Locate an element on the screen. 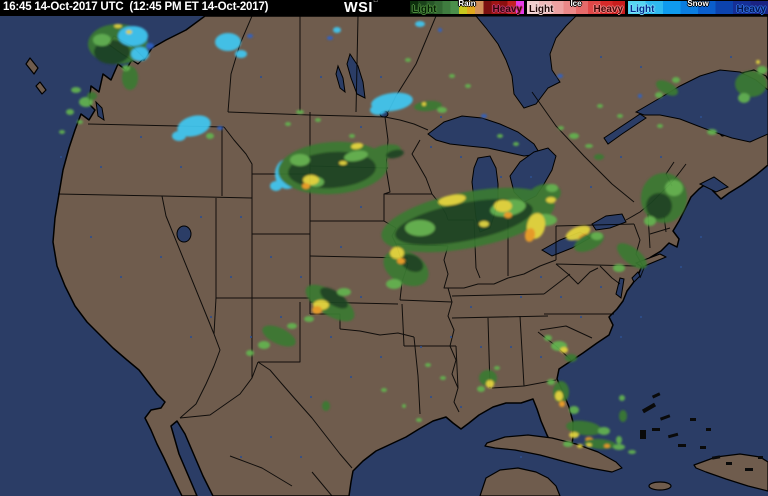  haida-gwaii-south is located at coordinates (41, 88).